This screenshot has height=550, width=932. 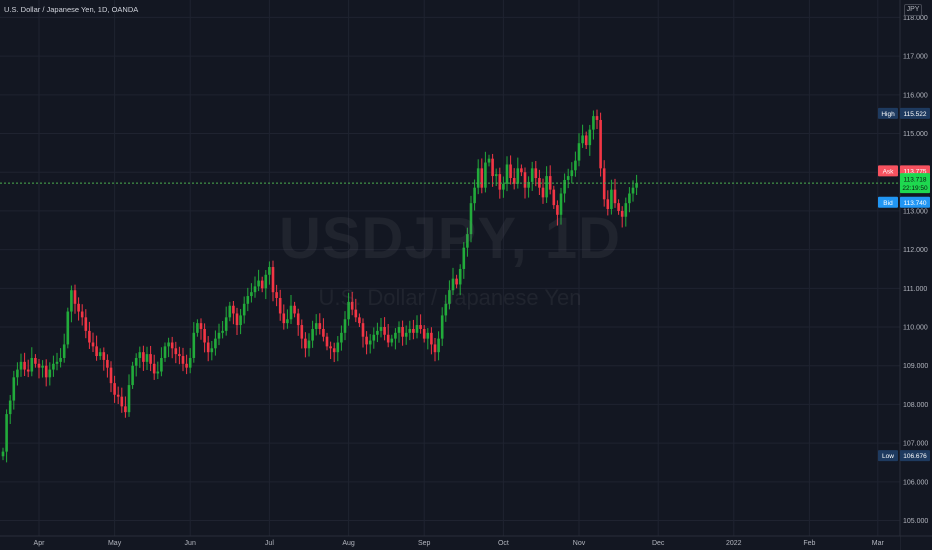 What do you see at coordinates (424, 543) in the screenshot?
I see `time-tick-label: Sep` at bounding box center [424, 543].